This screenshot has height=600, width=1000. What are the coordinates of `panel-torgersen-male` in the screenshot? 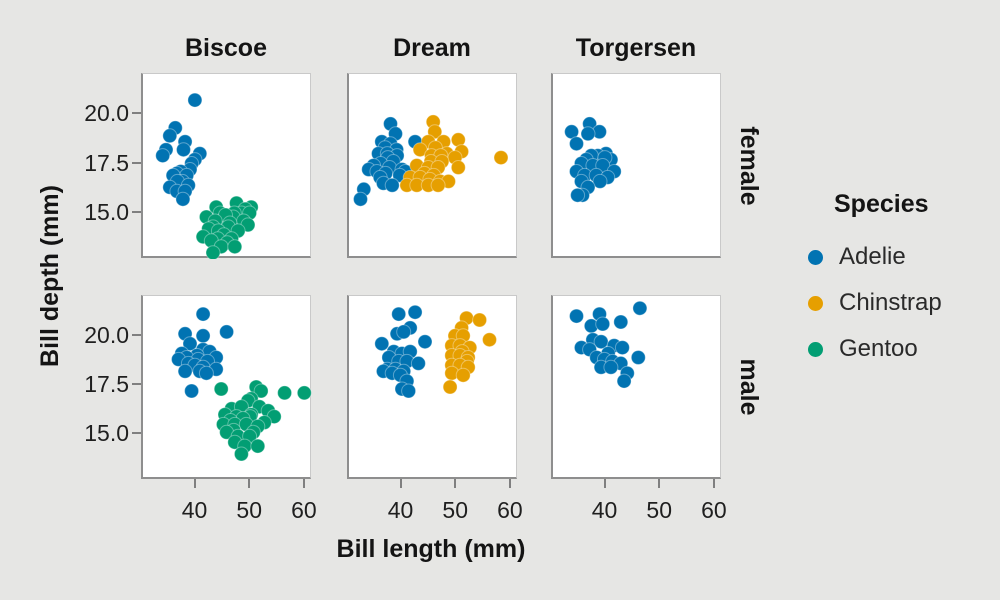 It's located at (636, 387).